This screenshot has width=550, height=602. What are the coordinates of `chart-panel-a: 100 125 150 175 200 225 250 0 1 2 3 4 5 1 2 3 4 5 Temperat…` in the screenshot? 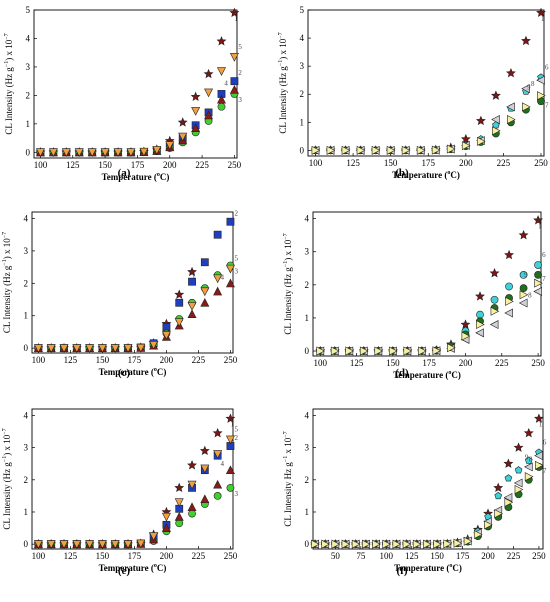 It's located at (123, 93).